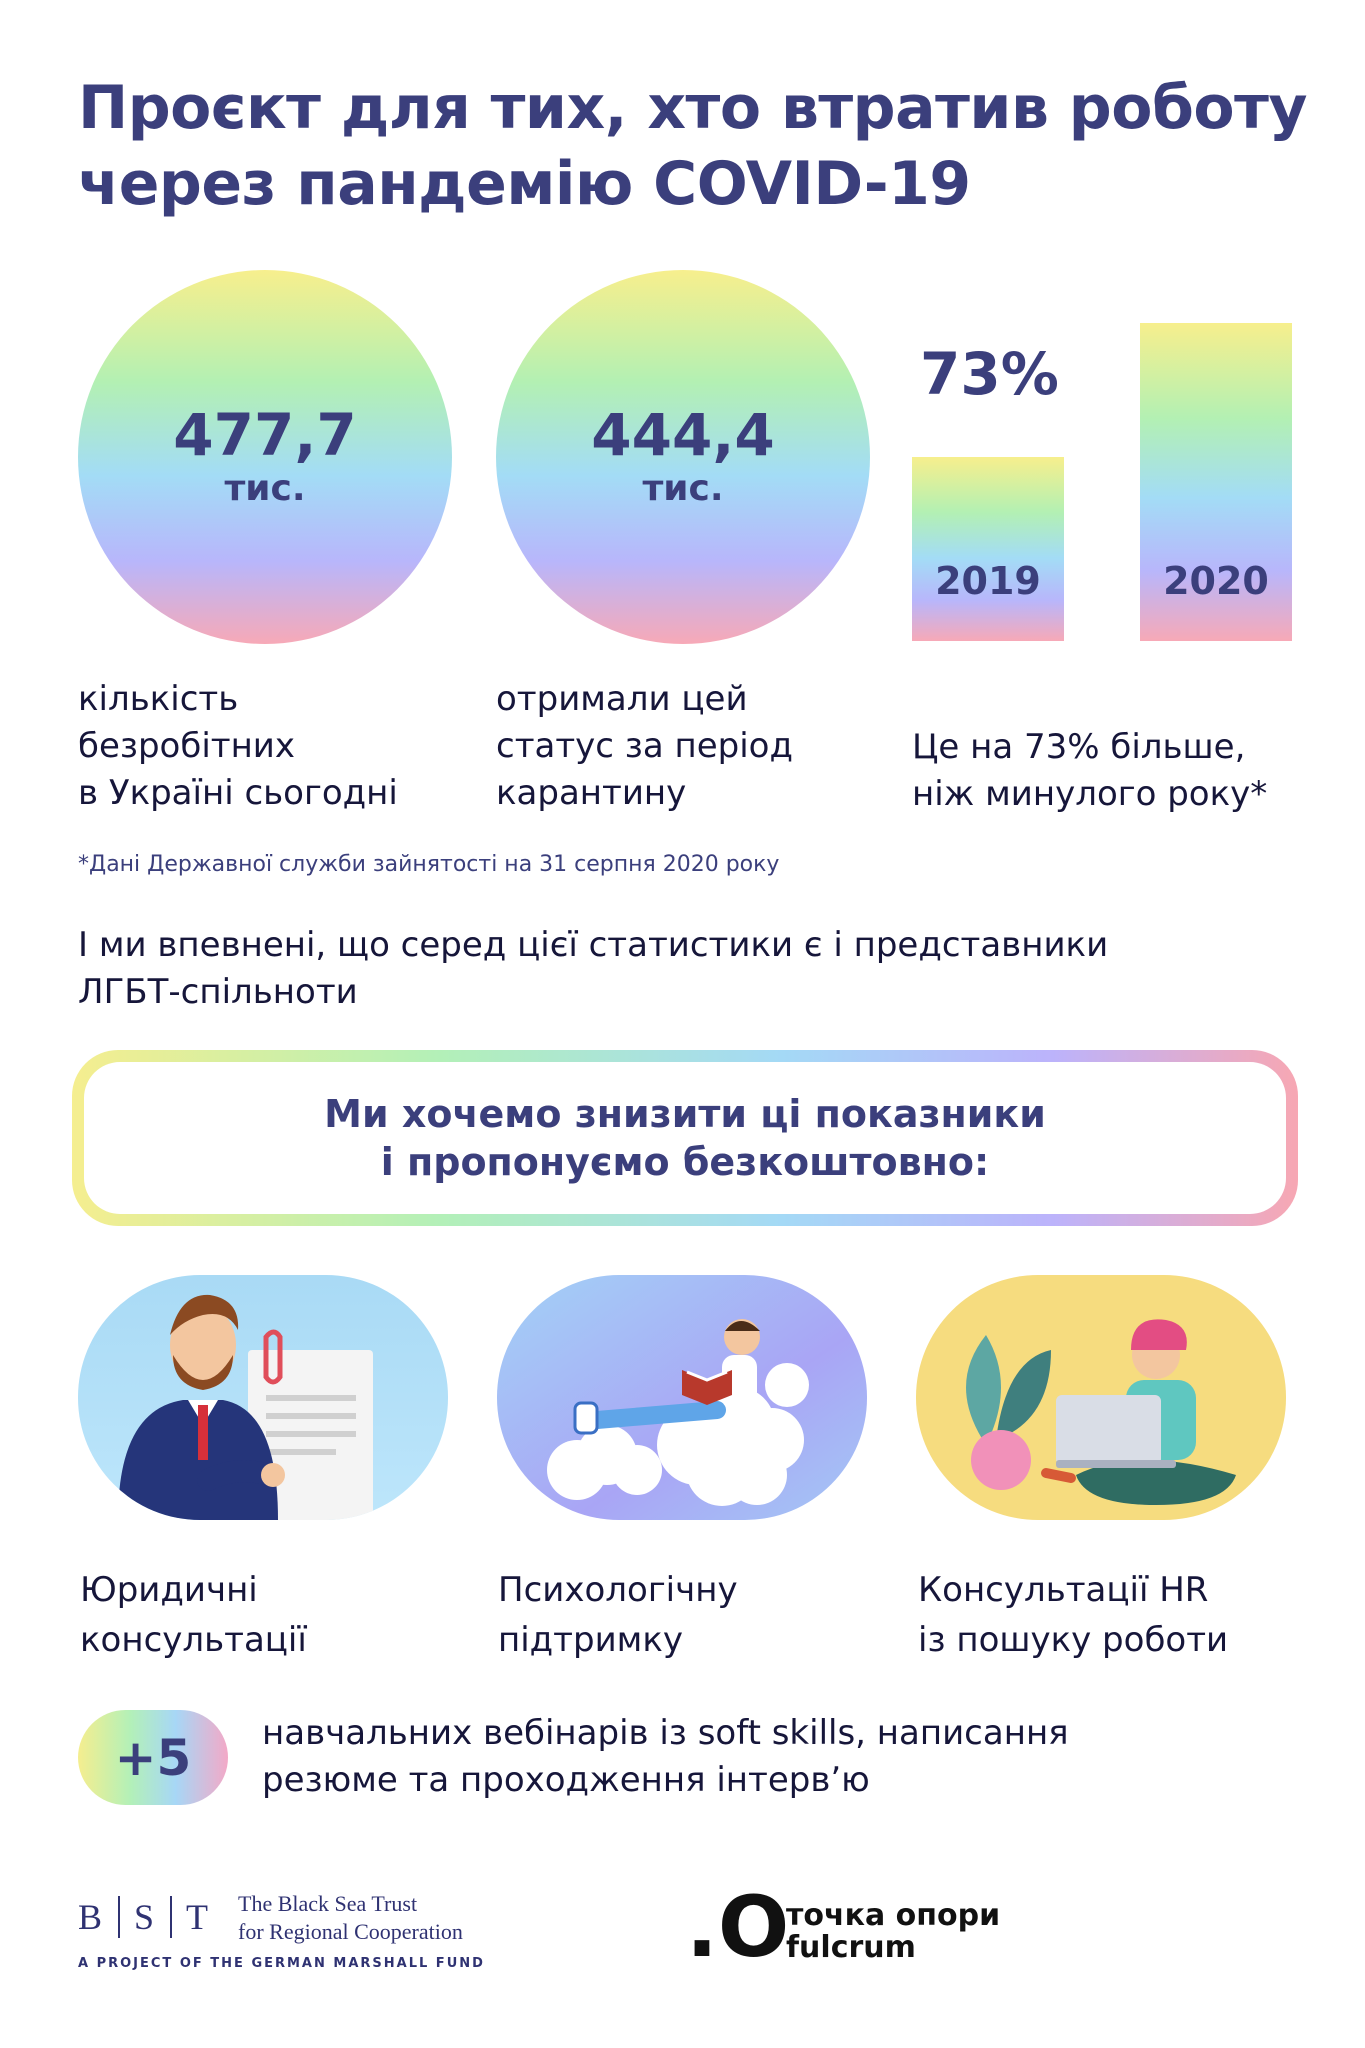 Image resolution: width=1365 pixels, height=2048 pixels. I want to click on bar-2019-label: 2019, so click(988, 581).